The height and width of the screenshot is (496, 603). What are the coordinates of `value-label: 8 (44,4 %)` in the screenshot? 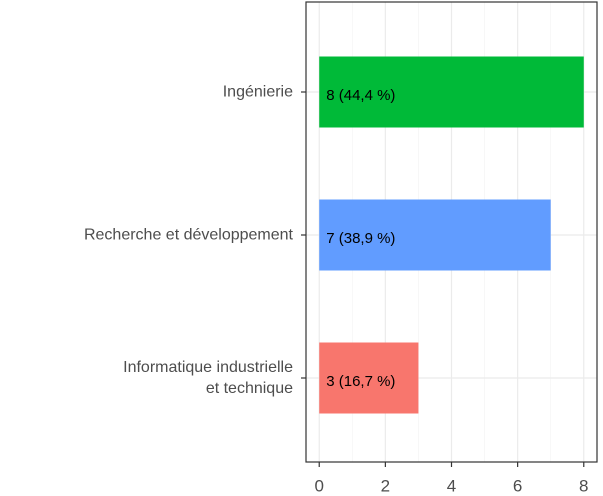 It's located at (360, 95).